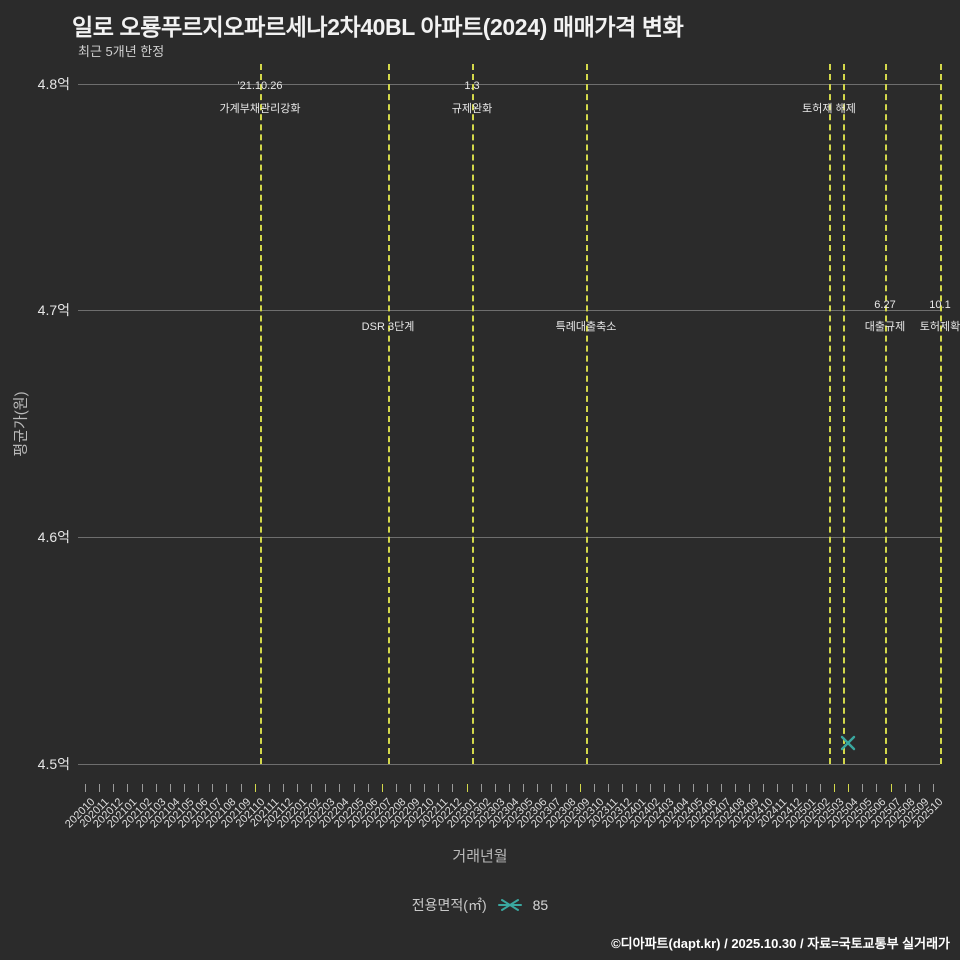 The image size is (960, 960). What do you see at coordinates (260, 109) in the screenshot?
I see `event-household-debt-label: 가계부채관리강화` at bounding box center [260, 109].